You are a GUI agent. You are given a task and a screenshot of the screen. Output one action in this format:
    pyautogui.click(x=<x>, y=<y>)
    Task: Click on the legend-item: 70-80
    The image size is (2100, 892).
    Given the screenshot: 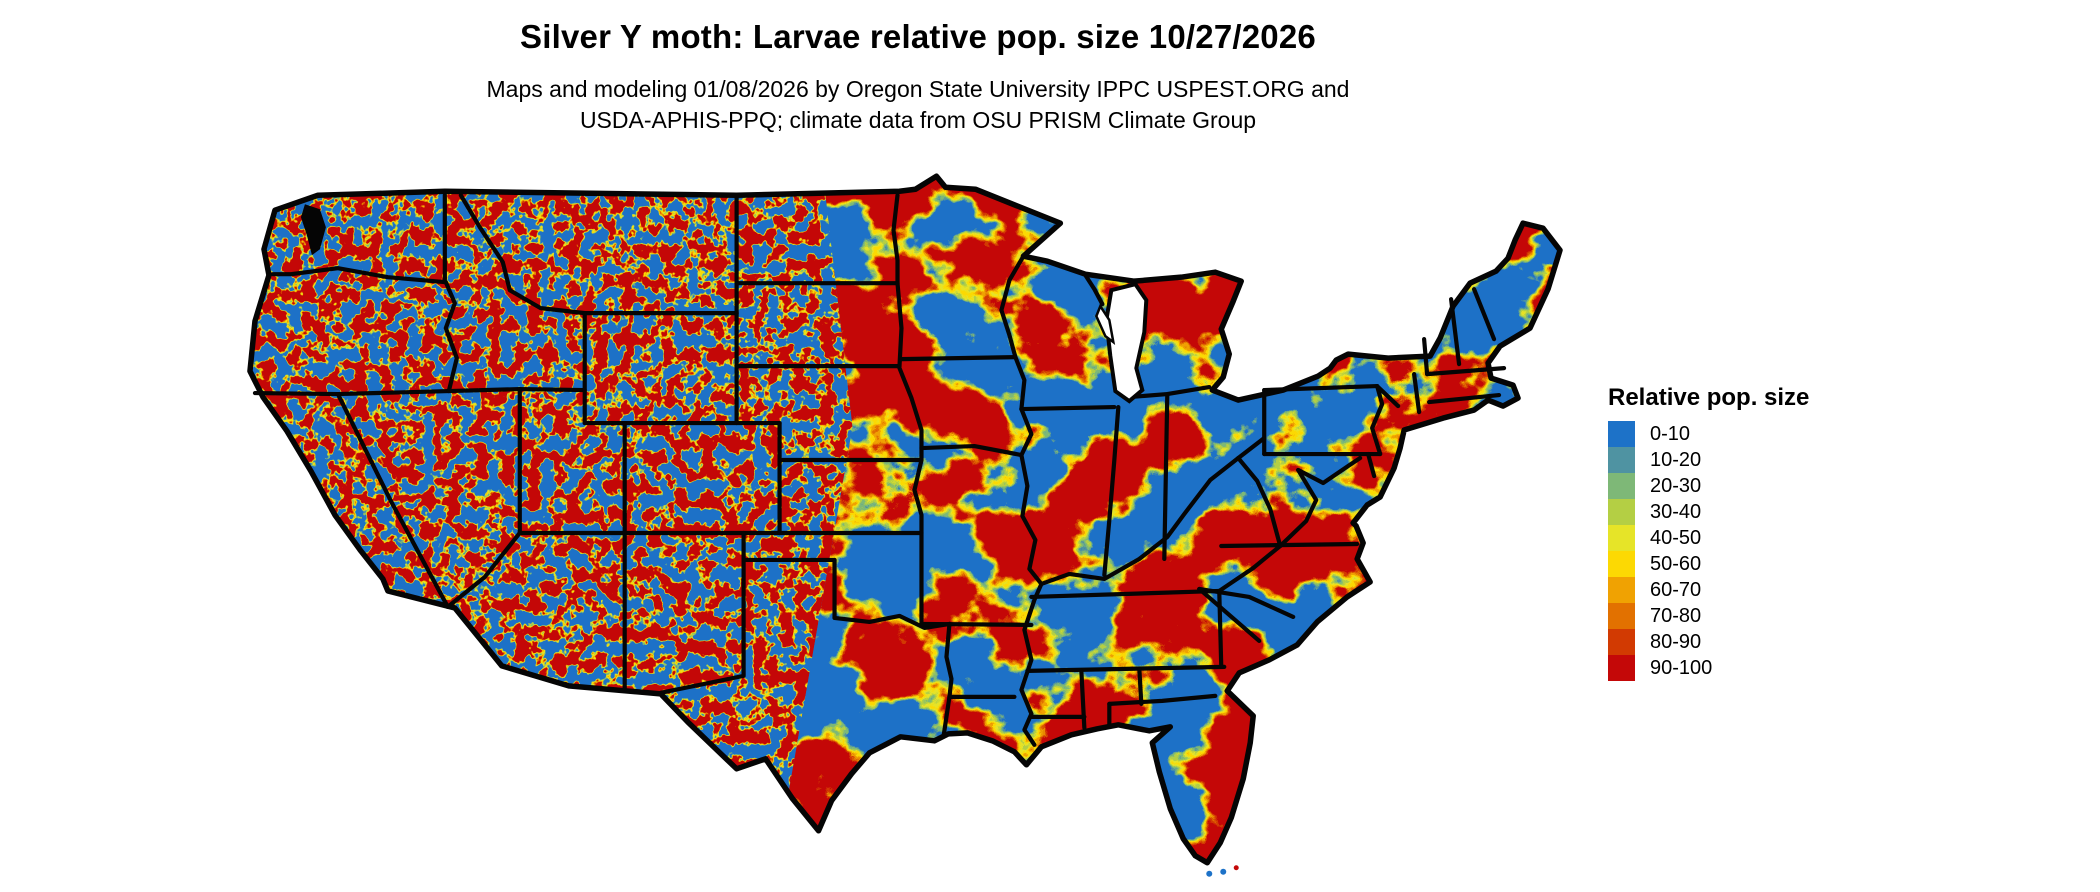 What is the action you would take?
    pyautogui.click(x=1755, y=616)
    